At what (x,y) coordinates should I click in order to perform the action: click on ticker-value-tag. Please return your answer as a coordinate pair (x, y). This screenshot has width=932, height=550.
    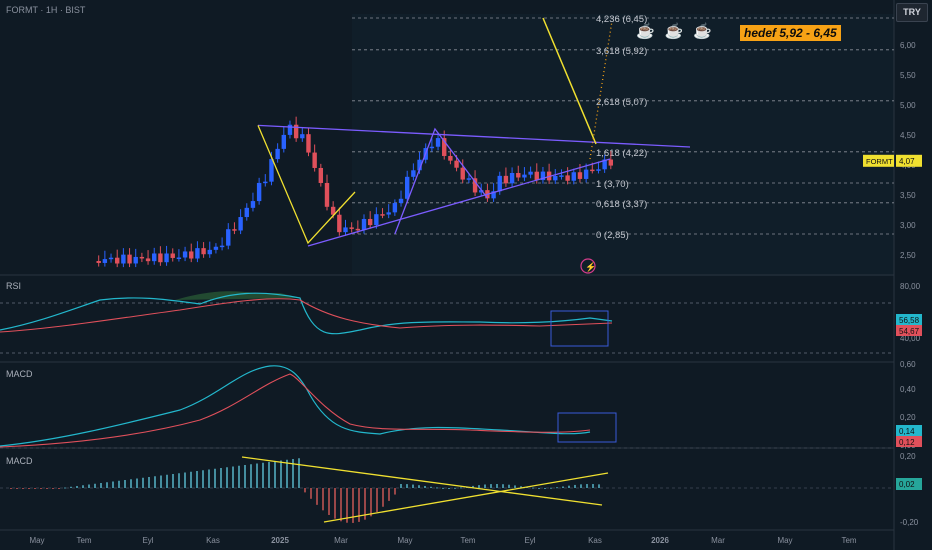
    Looking at the image, I should click on (909, 160).